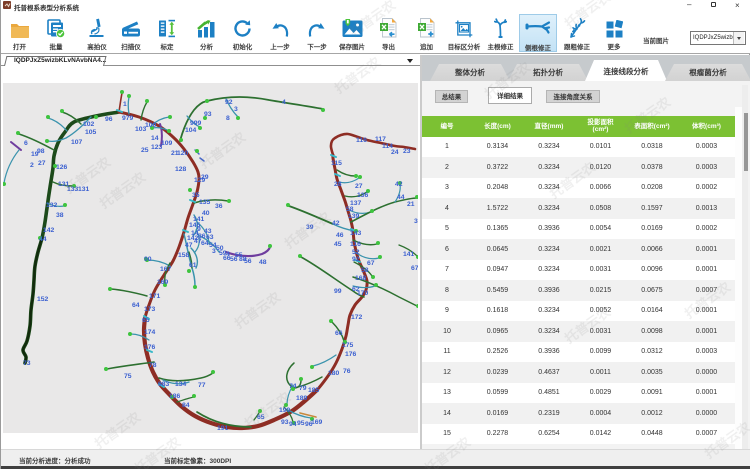  Describe the element at coordinates (157, 147) in the screenshot. I see `svg-text: 123` at that location.